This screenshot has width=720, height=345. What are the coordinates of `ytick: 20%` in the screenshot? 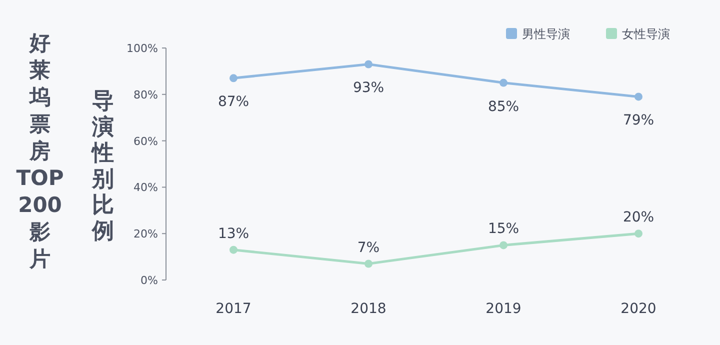 It's located at (146, 234).